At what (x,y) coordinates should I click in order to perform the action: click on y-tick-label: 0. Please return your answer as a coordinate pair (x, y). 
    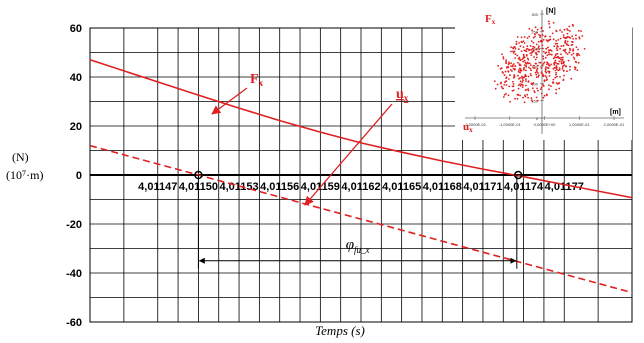
    Looking at the image, I should click on (79, 176).